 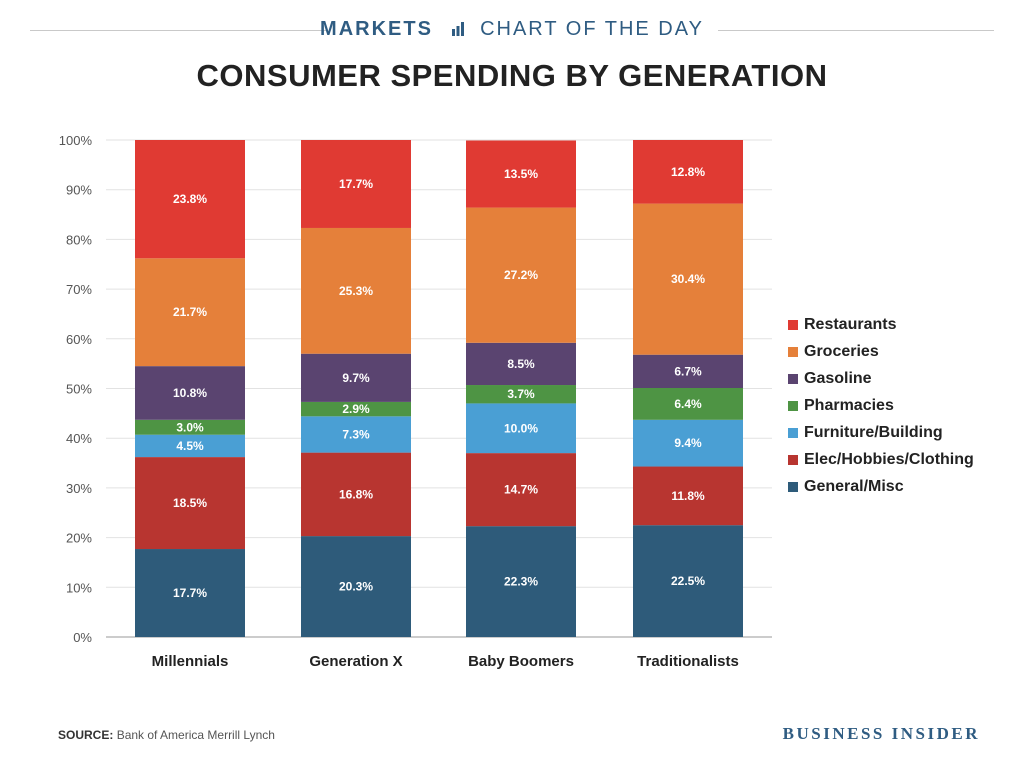 I want to click on data-label: 13.5%, so click(x=521, y=174).